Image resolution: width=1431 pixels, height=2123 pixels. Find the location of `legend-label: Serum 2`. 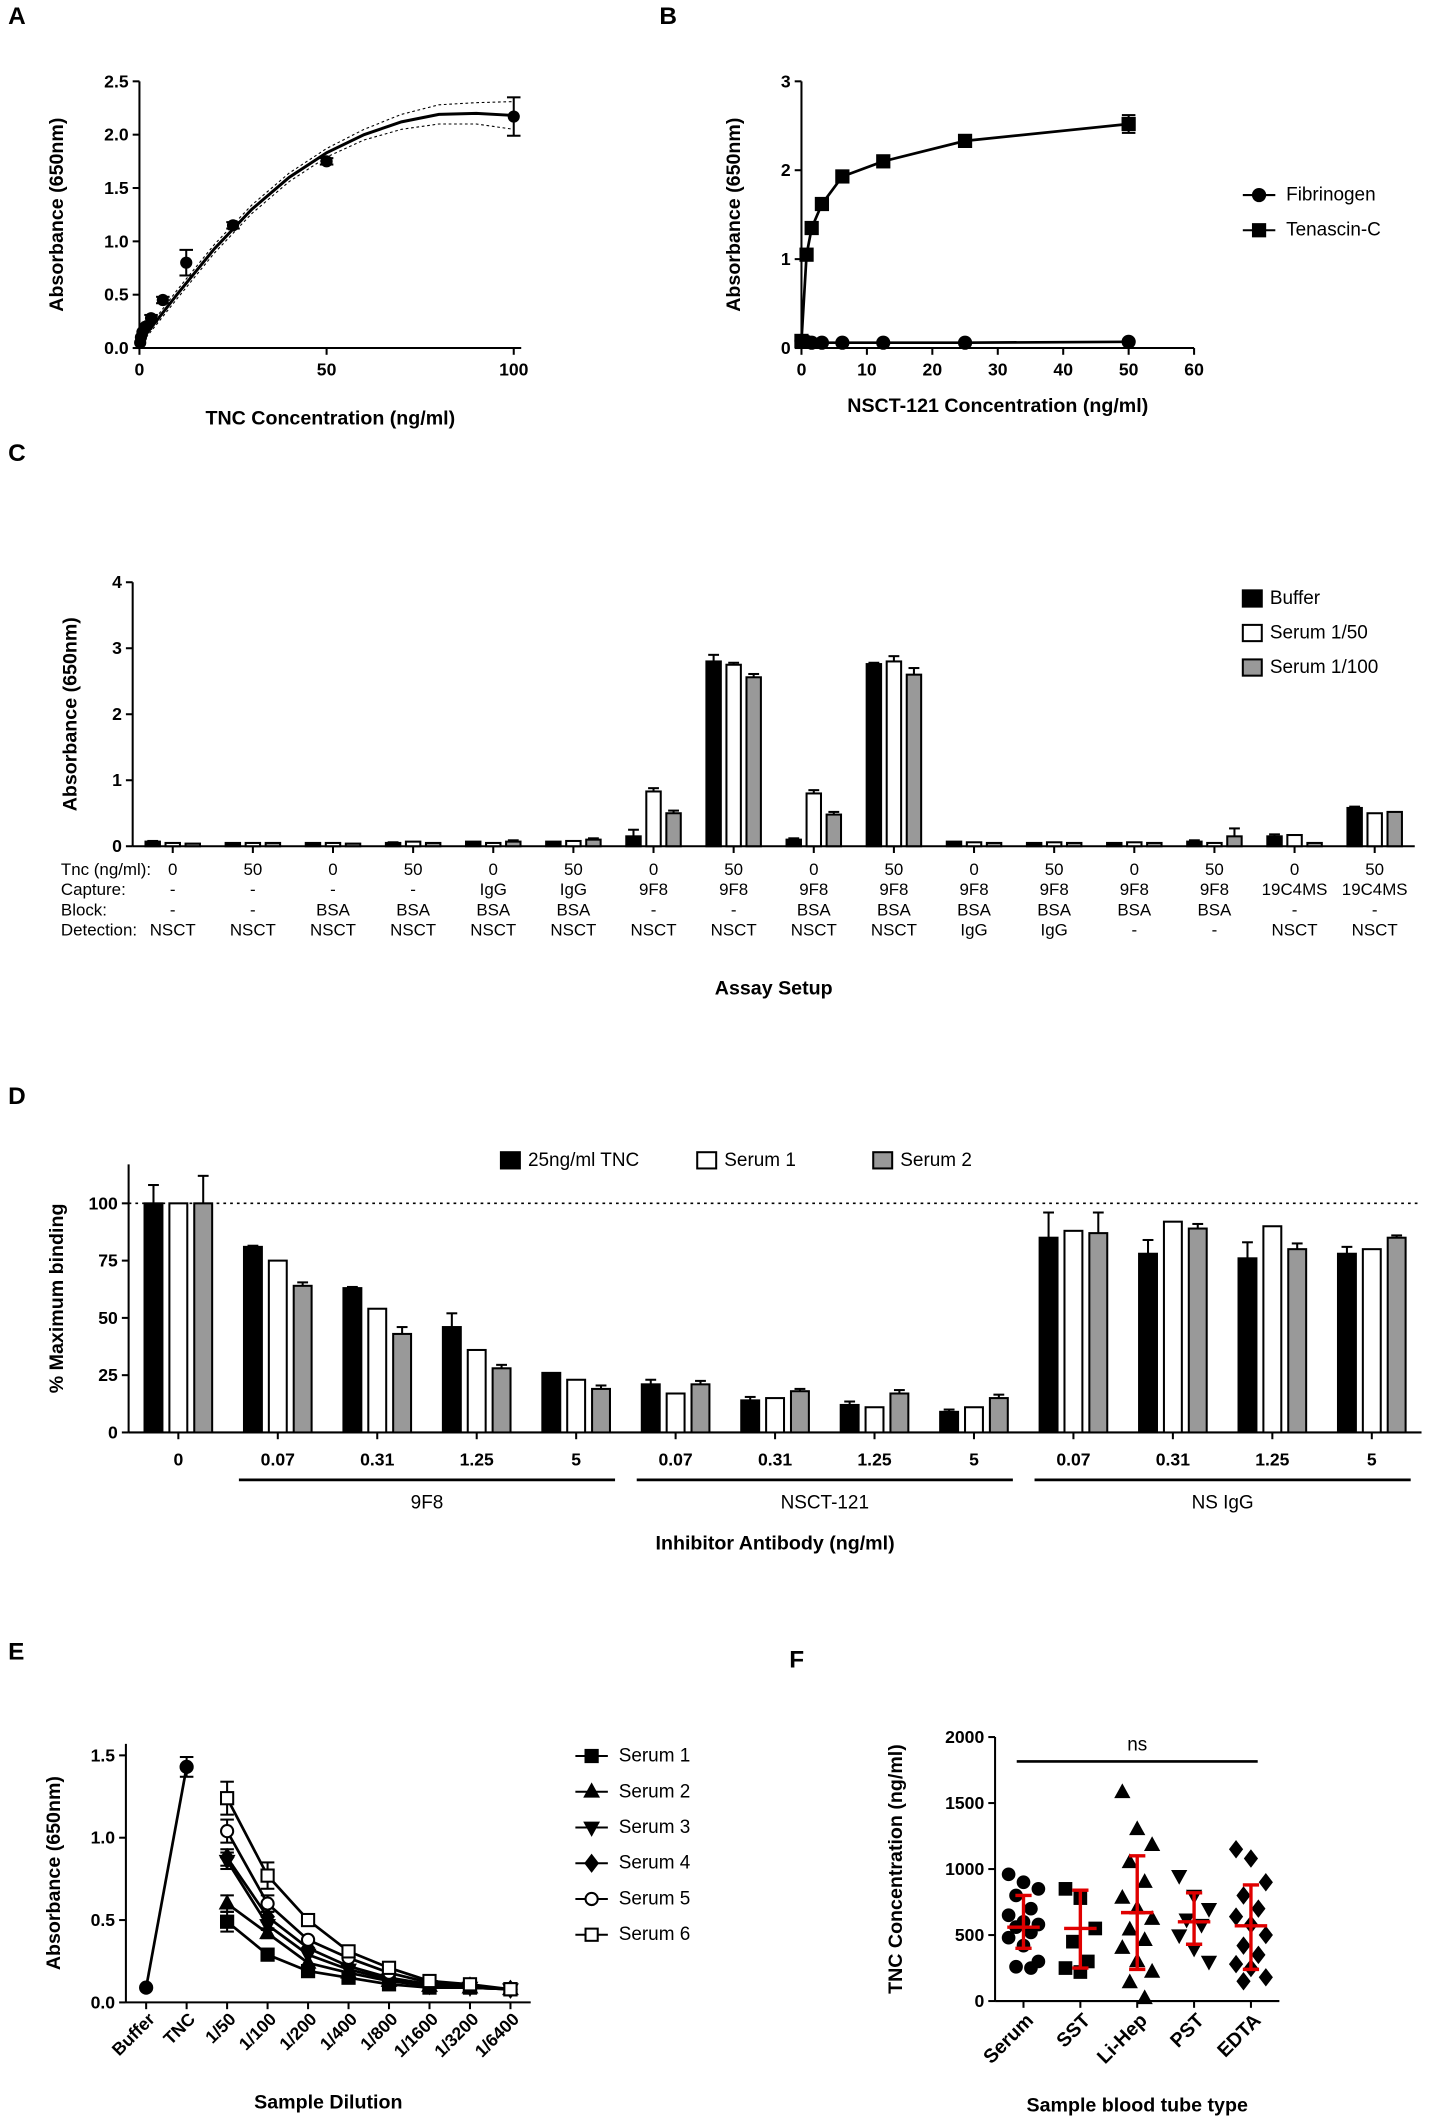

legend-label: Serum 2 is located at coordinates (655, 1791).